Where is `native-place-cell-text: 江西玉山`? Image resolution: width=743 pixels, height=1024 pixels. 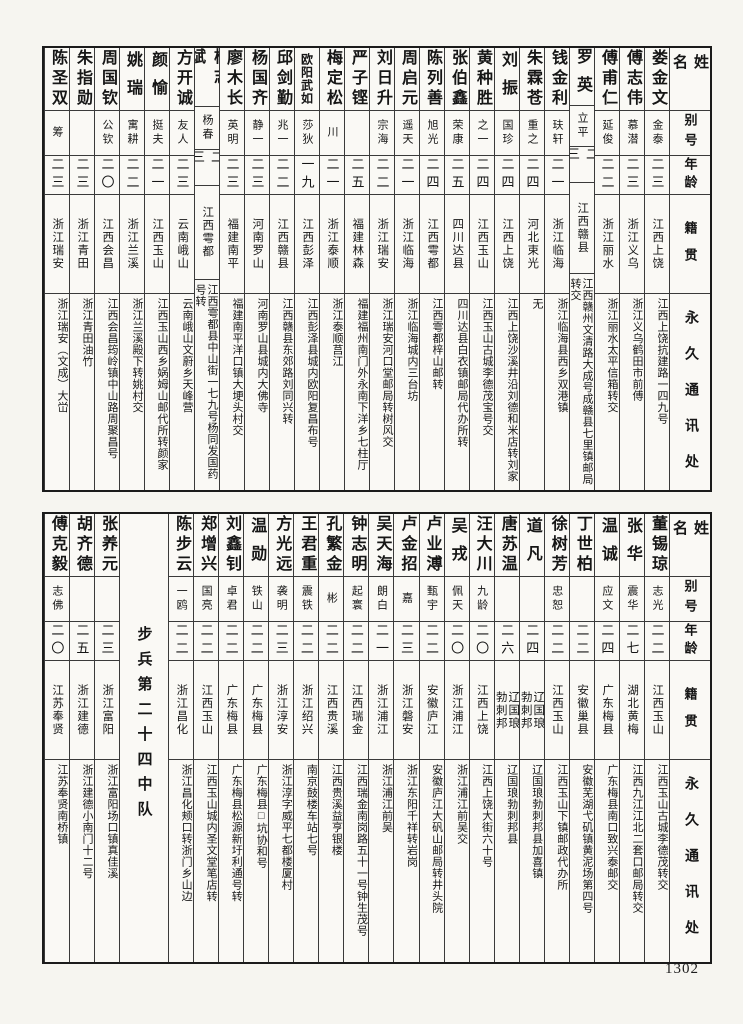
native-place-cell-text: 江西玉山 is located at coordinates (657, 710).